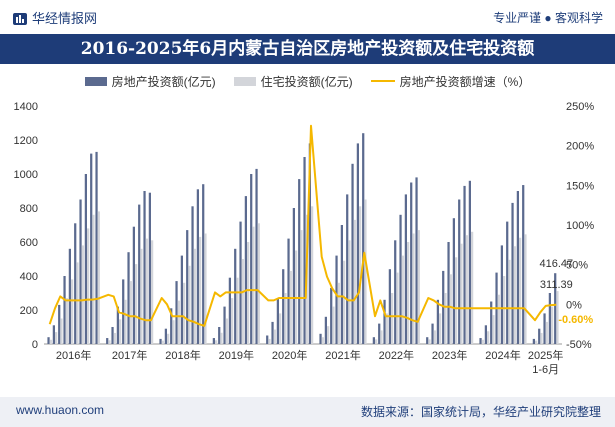 This screenshot has height=427, width=615. I want to click on footer: www.huaon.com 数据来源：国家统计局，华经产业研究院整理, so click(307, 412).